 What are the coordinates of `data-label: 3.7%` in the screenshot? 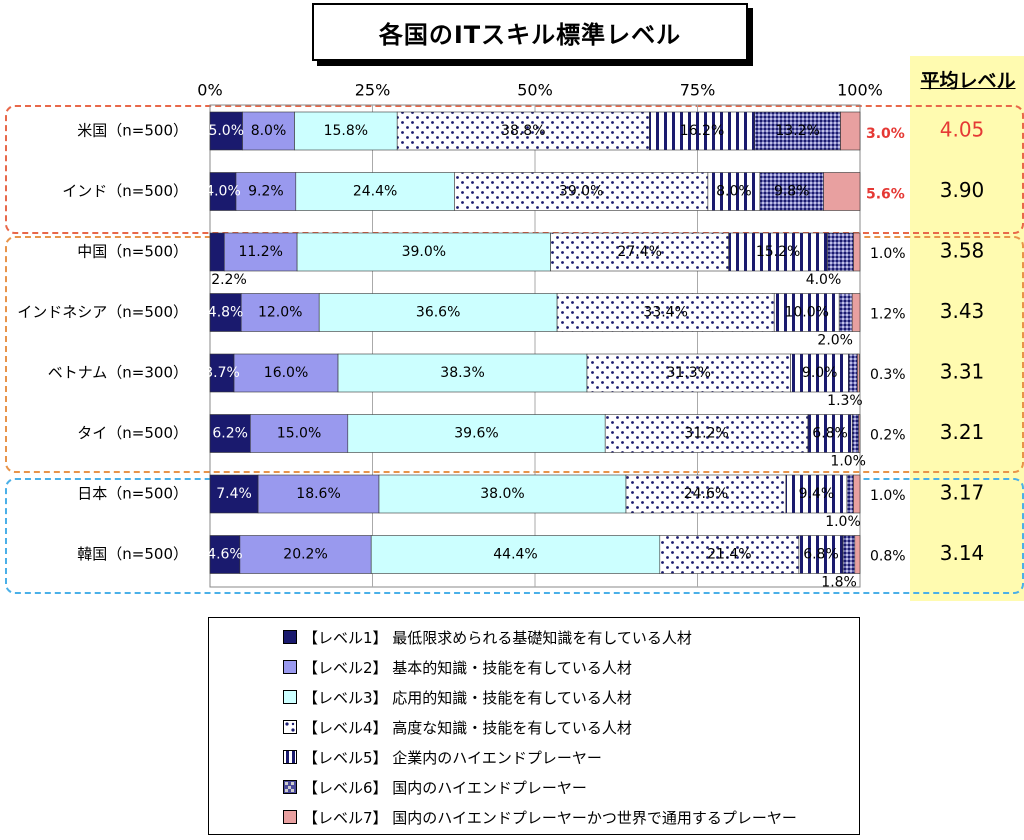 It's located at (222, 373).